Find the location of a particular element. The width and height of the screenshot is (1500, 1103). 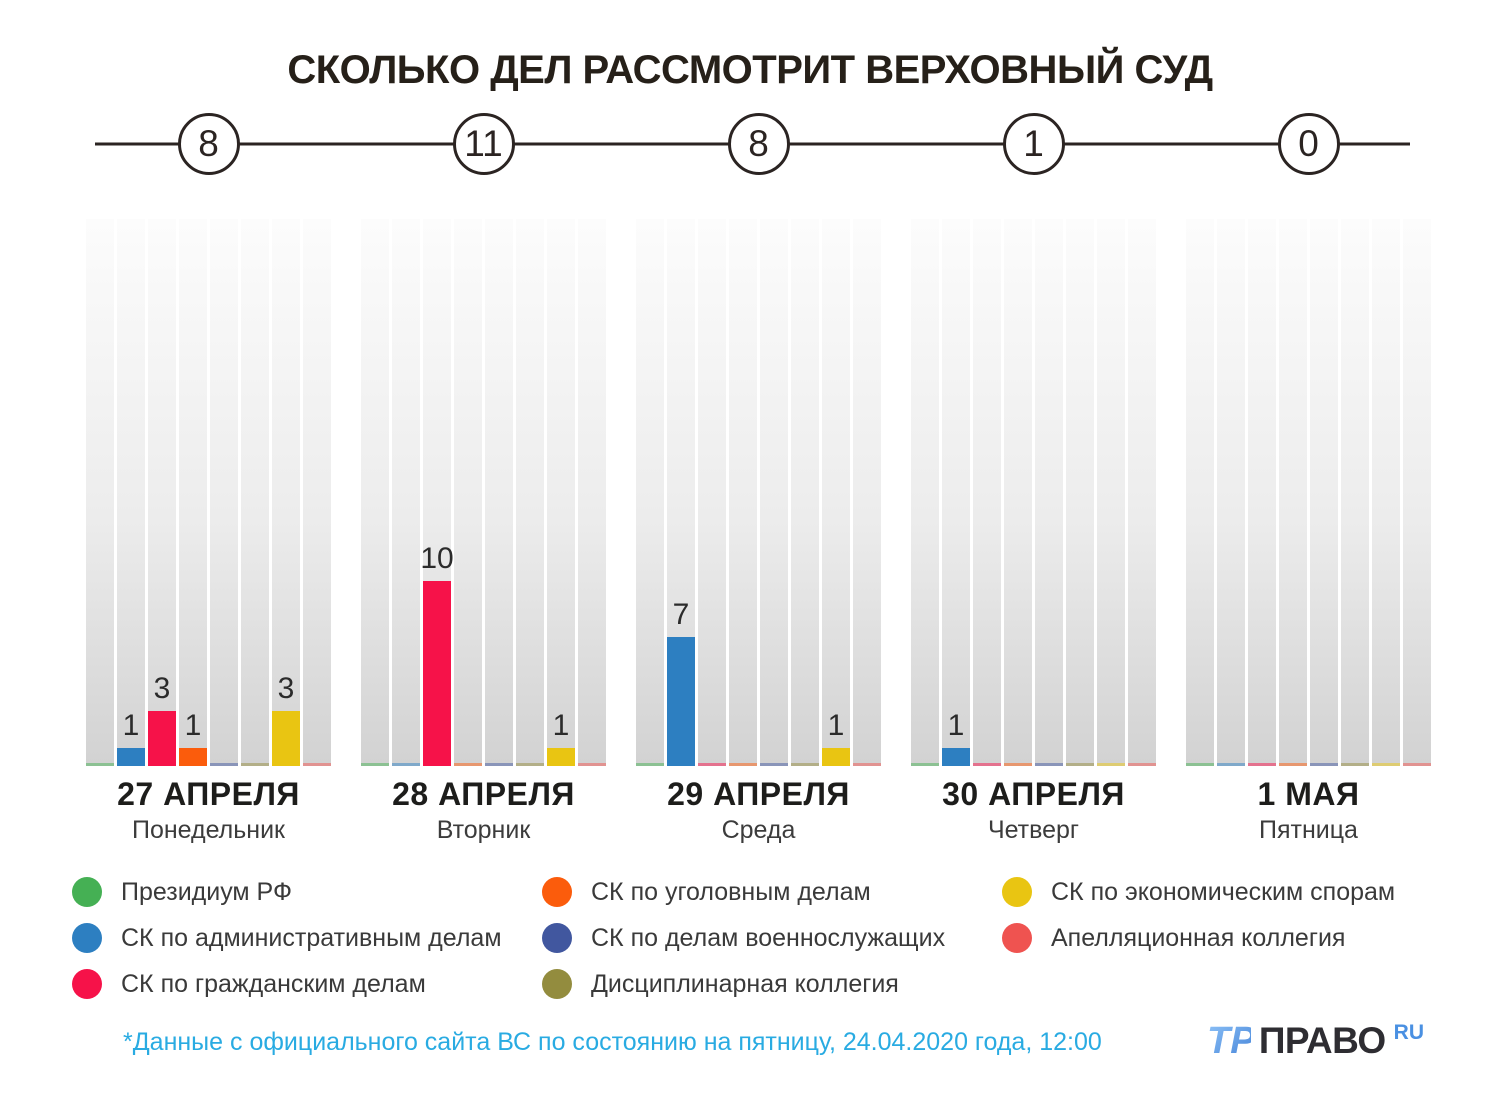

day-group: 7 1 29 АПРЕЛЯ Среда is located at coordinates (758, 532).